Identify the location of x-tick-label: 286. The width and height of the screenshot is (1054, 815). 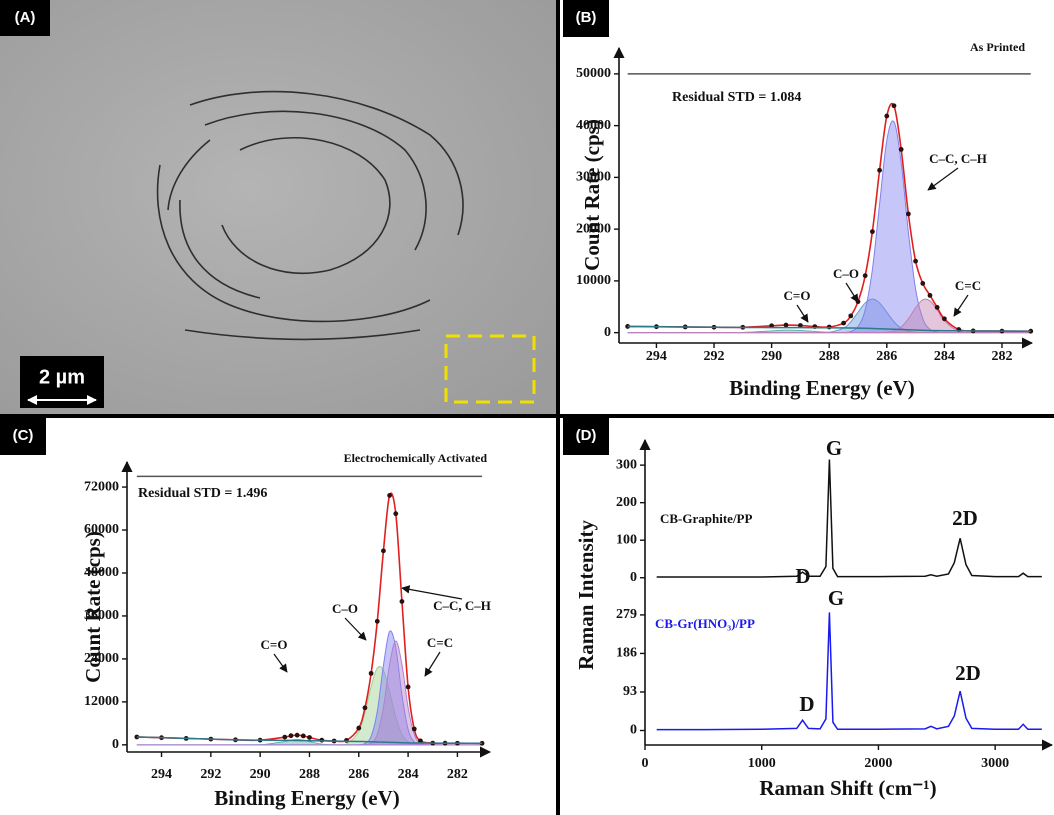
(886, 356).